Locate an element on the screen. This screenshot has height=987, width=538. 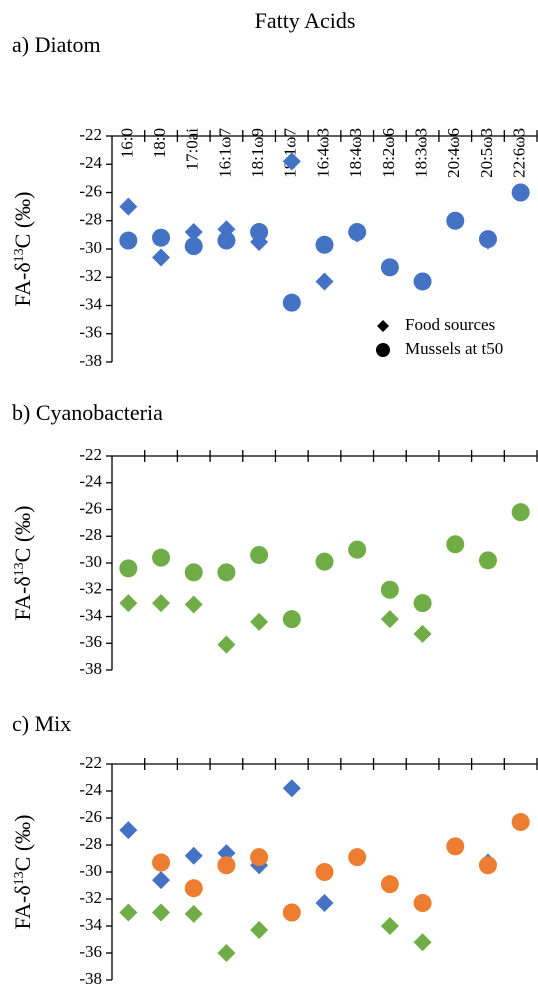
x-tick-label: 18:4ω3 is located at coordinates (355, 153).